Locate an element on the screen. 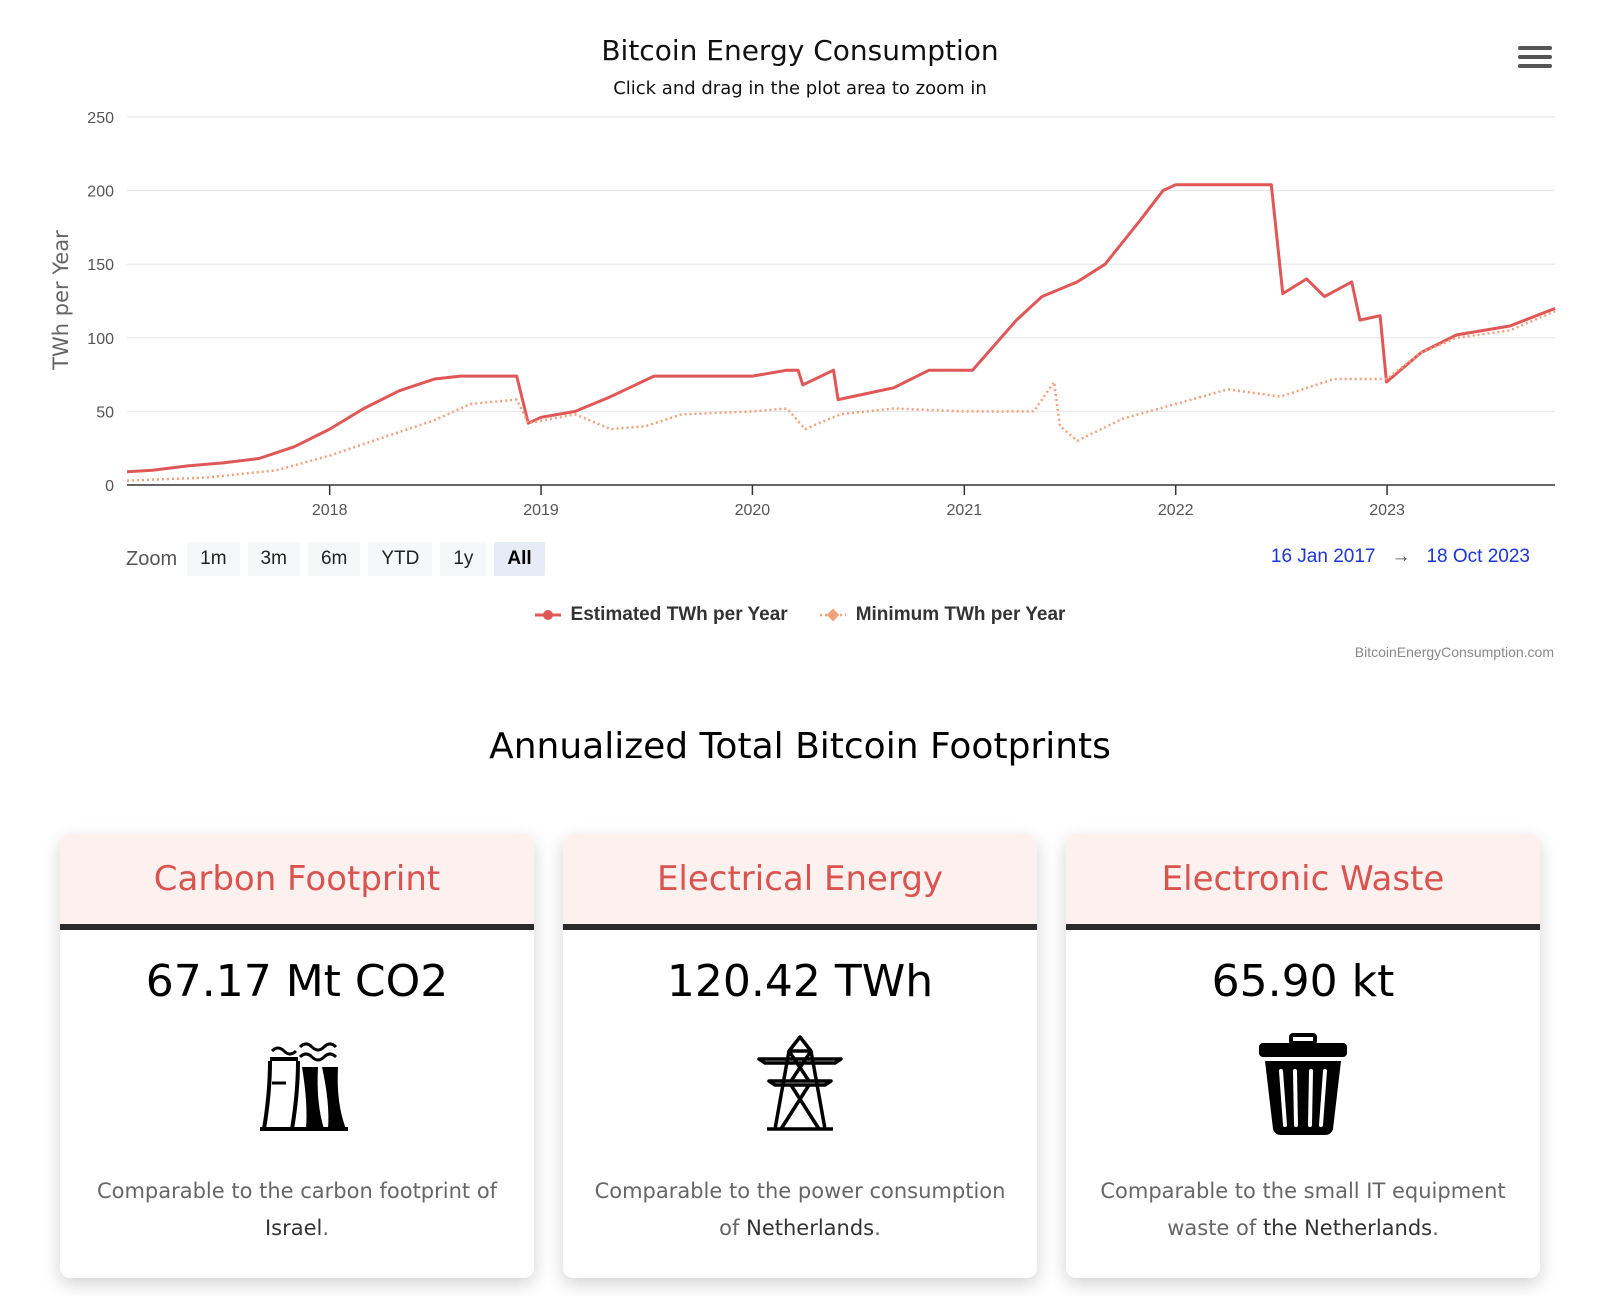  x-tick-label: 2018 is located at coordinates (330, 510).